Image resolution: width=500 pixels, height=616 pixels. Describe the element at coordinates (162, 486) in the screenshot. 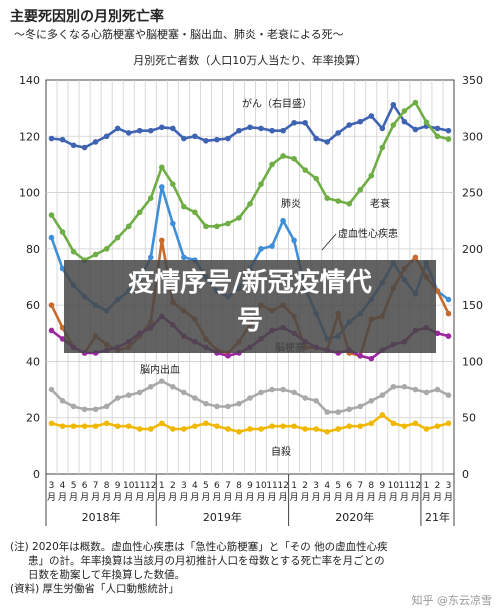

I see `x-tick-label: 1` at that location.